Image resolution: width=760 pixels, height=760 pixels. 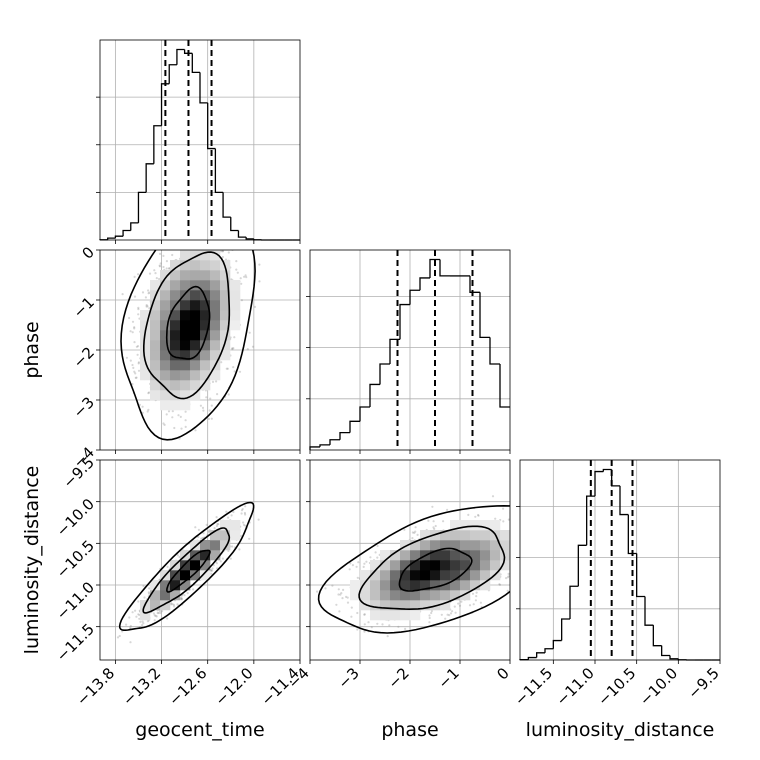 I want to click on histogram-geocent-time-panel, so click(x=198, y=141).